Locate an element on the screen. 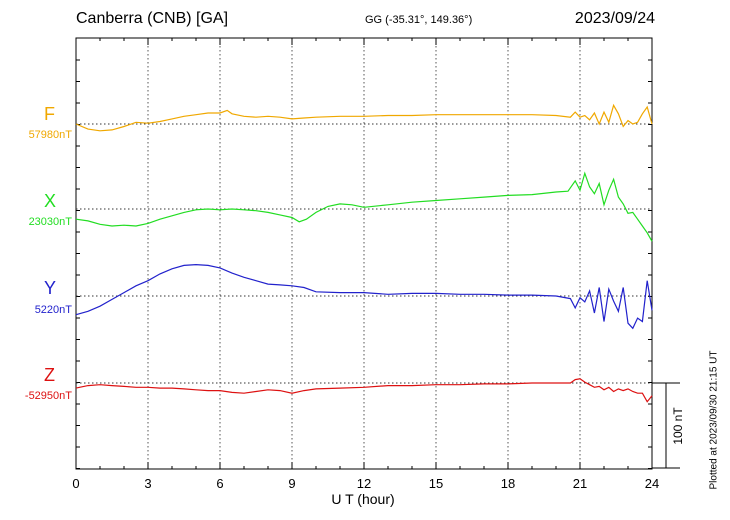  plot-date: 2023/09/24 is located at coordinates (614, 18).